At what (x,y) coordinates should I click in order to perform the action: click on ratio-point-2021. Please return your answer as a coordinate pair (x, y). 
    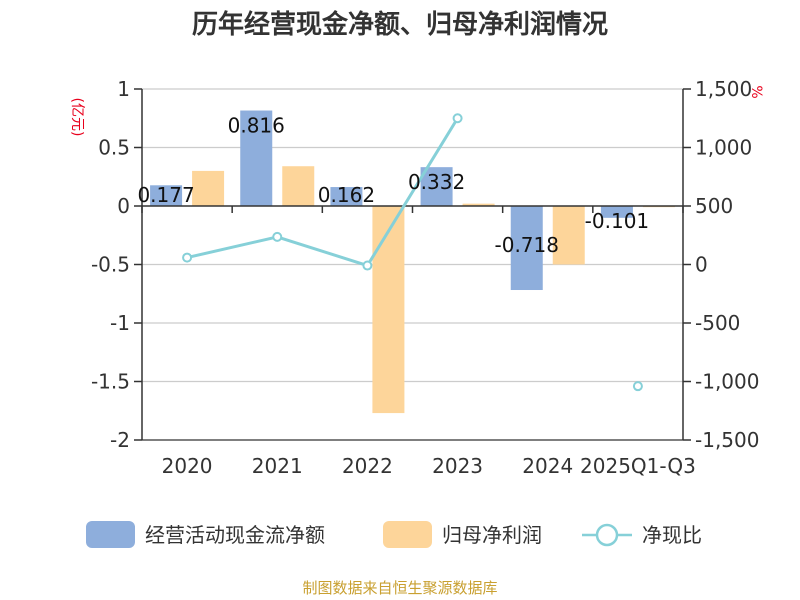
    Looking at the image, I should click on (277, 236).